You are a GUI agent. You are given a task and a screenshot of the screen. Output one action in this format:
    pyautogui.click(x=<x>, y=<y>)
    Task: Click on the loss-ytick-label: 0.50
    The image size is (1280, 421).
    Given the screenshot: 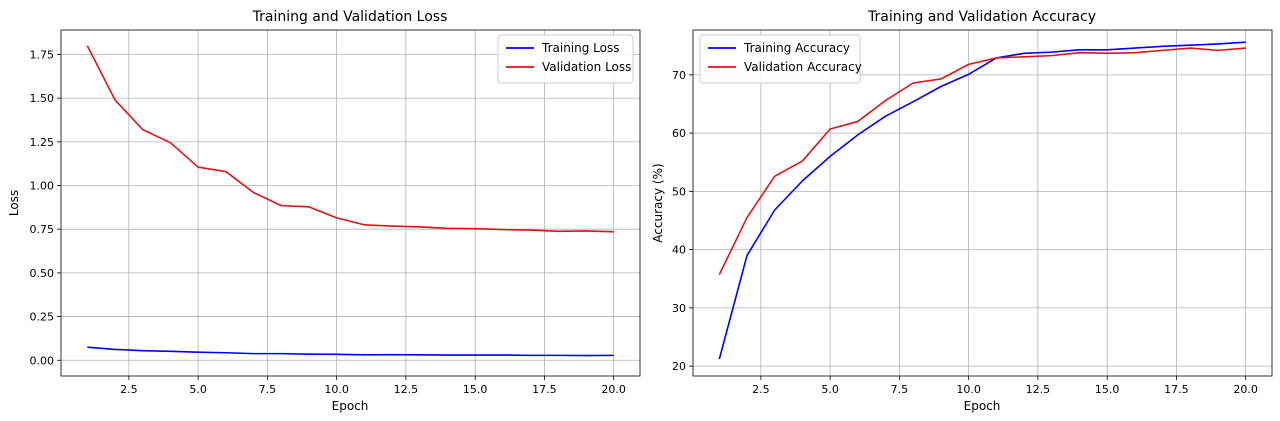 What is the action you would take?
    pyautogui.click(x=42, y=273)
    